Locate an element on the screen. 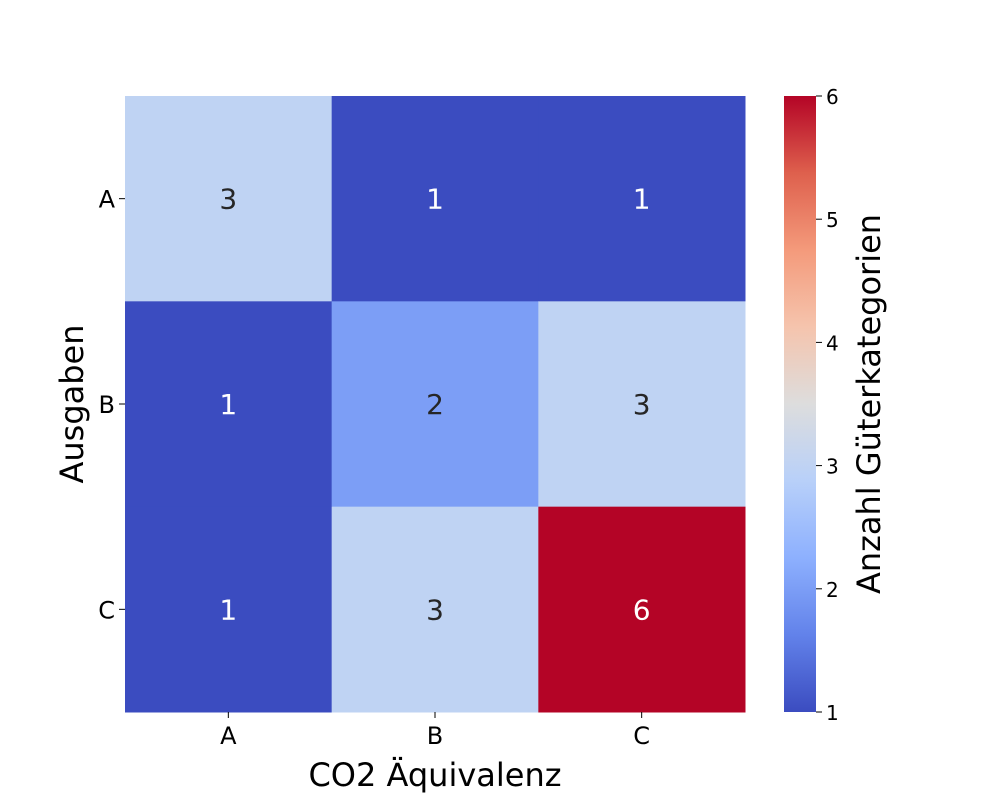  cell-value-label: 6 is located at coordinates (642, 609).